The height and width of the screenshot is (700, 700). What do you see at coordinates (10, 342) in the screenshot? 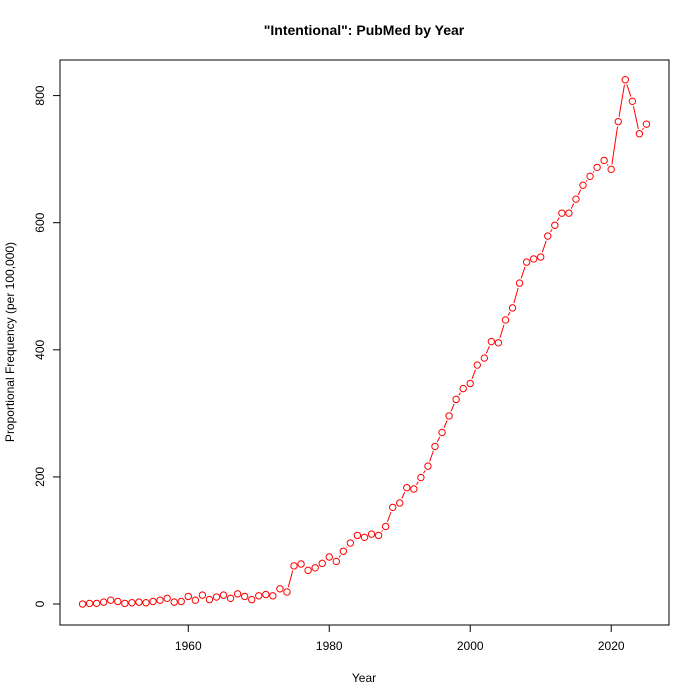
I see `y-axis-label: Proportional Frequency (per 100,000)` at bounding box center [10, 342].